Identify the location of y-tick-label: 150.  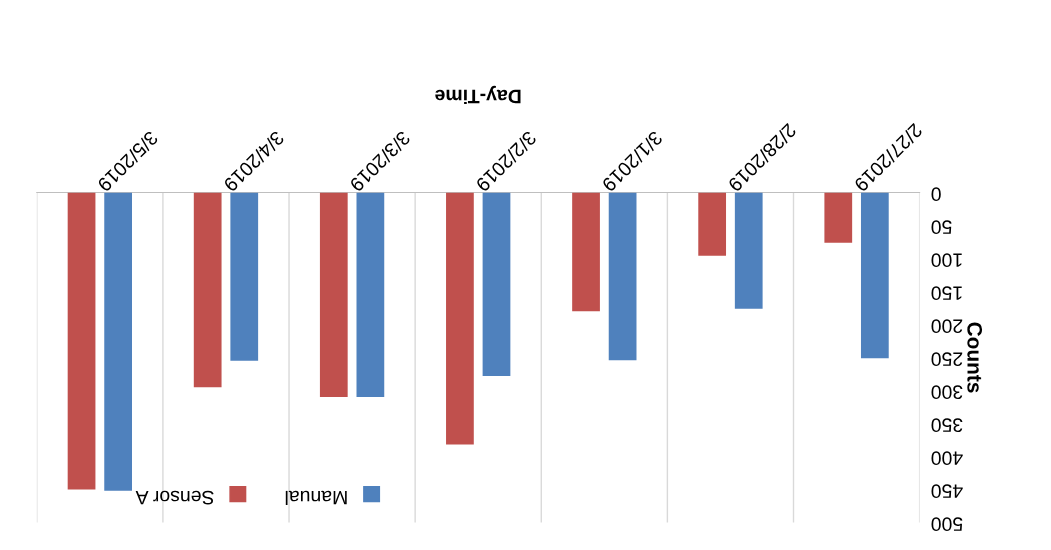
(946, 293).